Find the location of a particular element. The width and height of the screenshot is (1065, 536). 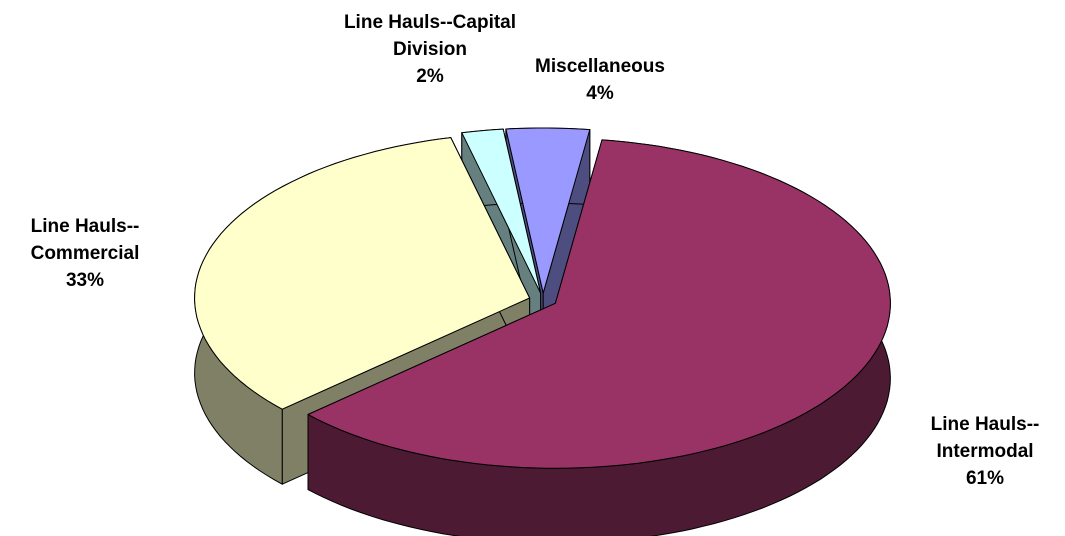

value-label: 2% is located at coordinates (430, 76).